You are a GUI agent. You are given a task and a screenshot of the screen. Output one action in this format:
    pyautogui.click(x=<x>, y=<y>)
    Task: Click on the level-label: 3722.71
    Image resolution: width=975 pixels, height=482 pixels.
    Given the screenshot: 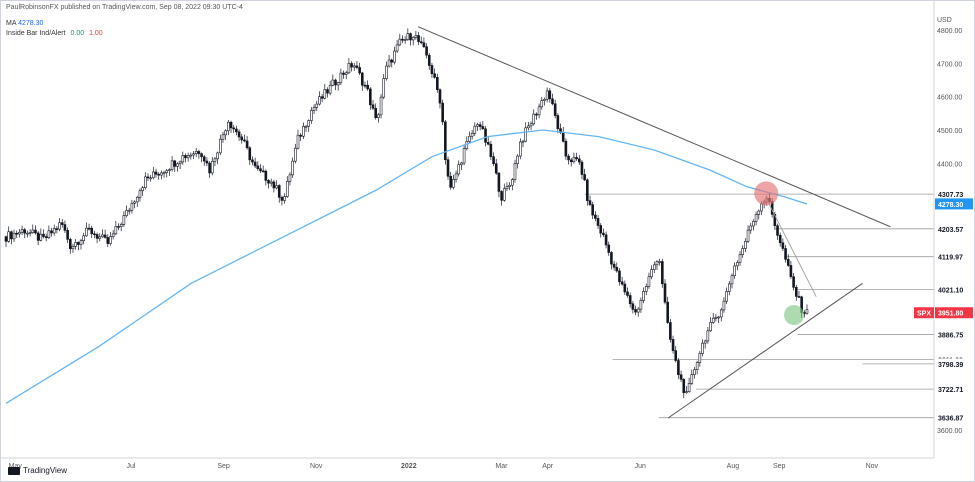 What is the action you would take?
    pyautogui.click(x=950, y=390)
    